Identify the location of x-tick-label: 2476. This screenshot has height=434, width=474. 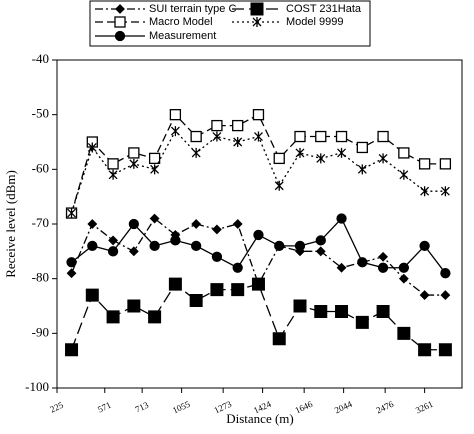
(384, 407).